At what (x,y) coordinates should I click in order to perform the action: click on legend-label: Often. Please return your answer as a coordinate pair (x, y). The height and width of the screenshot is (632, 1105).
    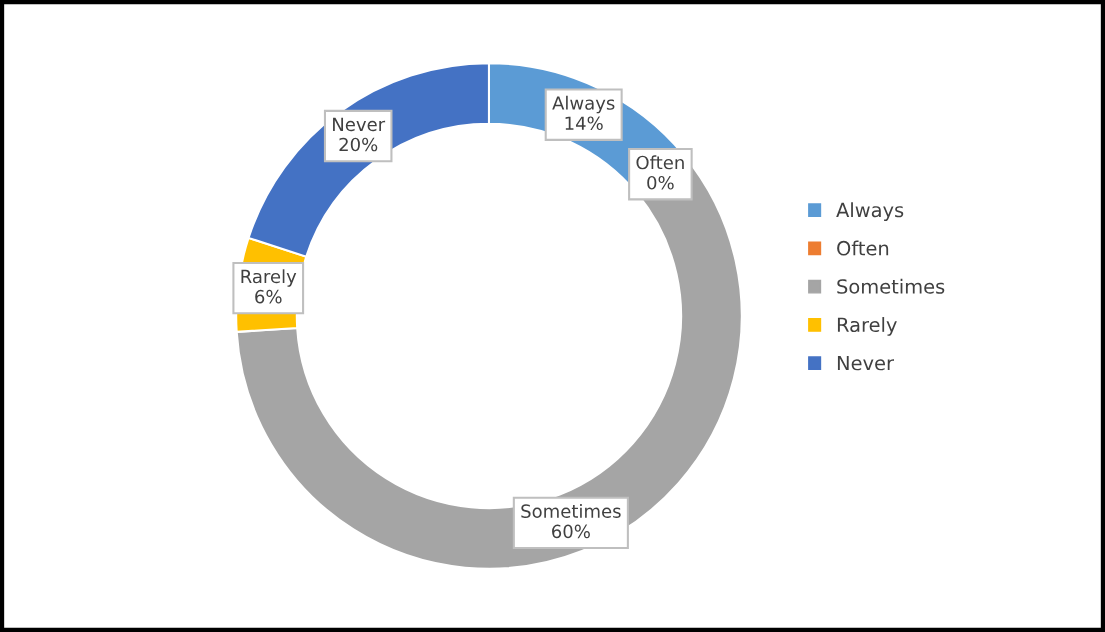
    Looking at the image, I should click on (863, 248).